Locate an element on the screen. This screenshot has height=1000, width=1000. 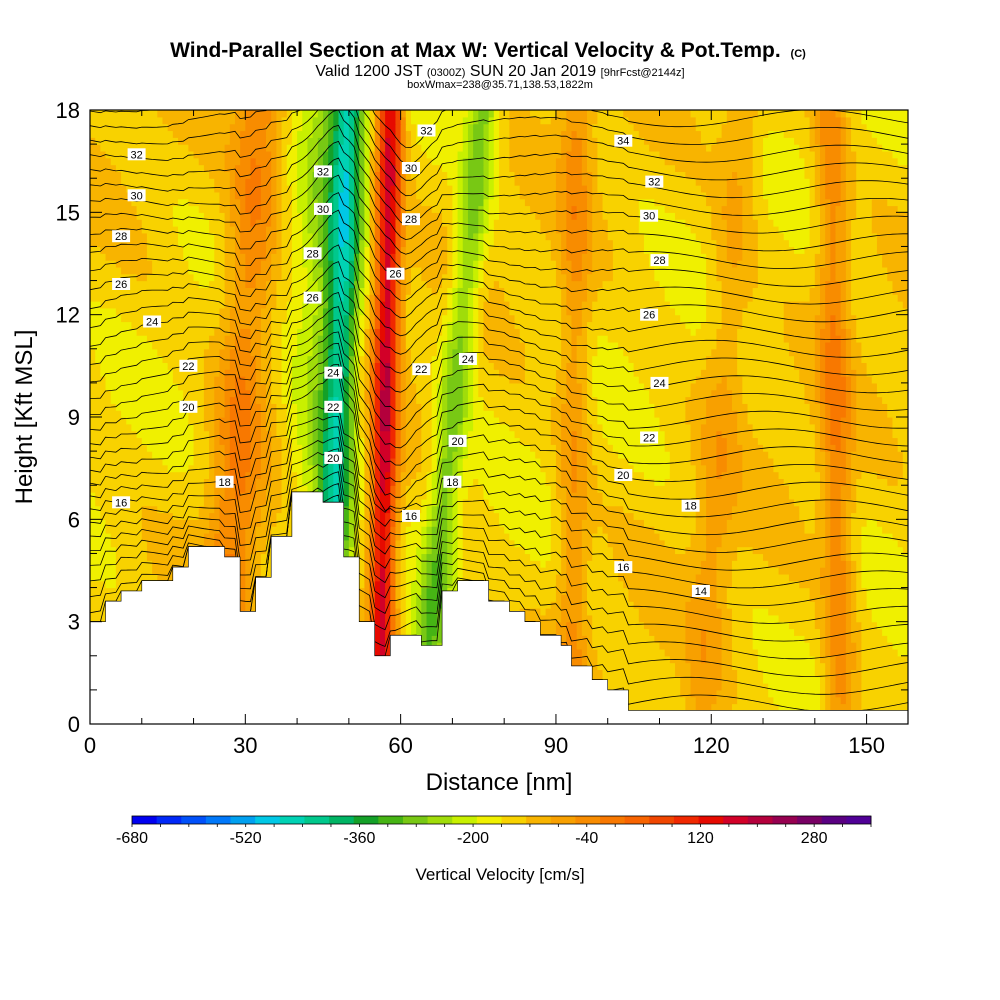
colorbar-tick-label: -680 is located at coordinates (132, 838).